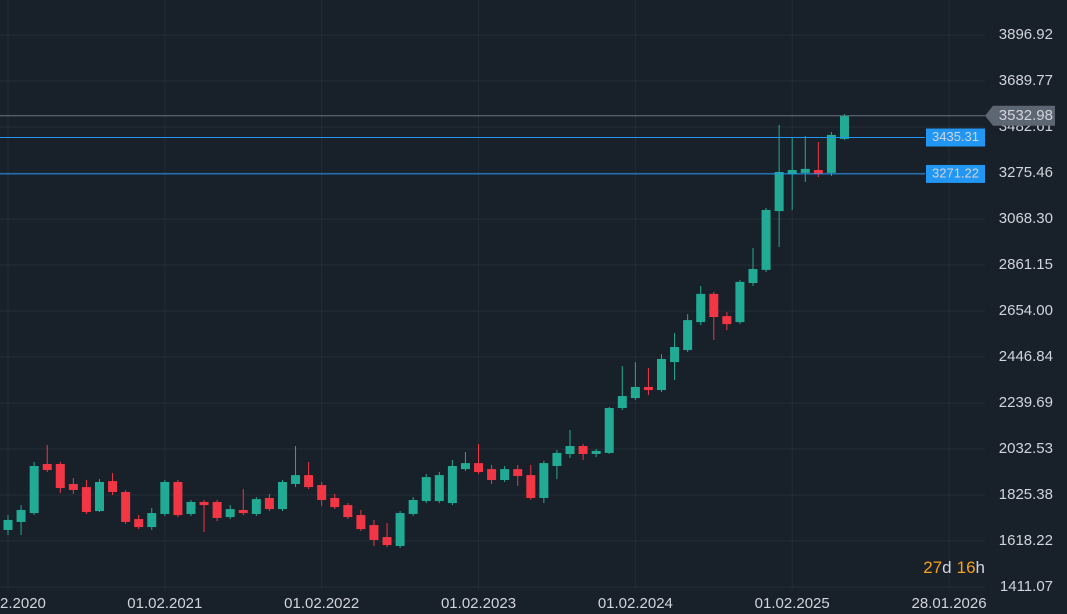 Image resolution: width=1067 pixels, height=614 pixels. What do you see at coordinates (1026, 34) in the screenshot?
I see `y-tick-label: 3896.92` at bounding box center [1026, 34].